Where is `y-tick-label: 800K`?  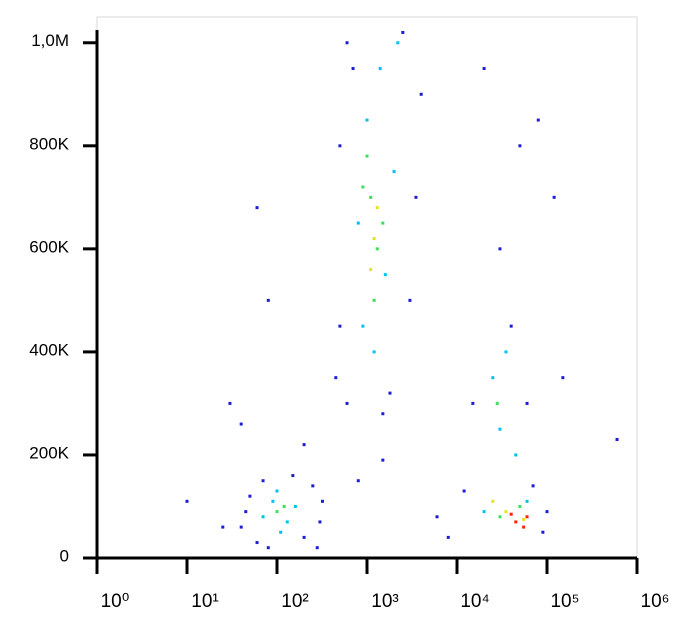 y-tick-label: 800K is located at coordinates (49, 143).